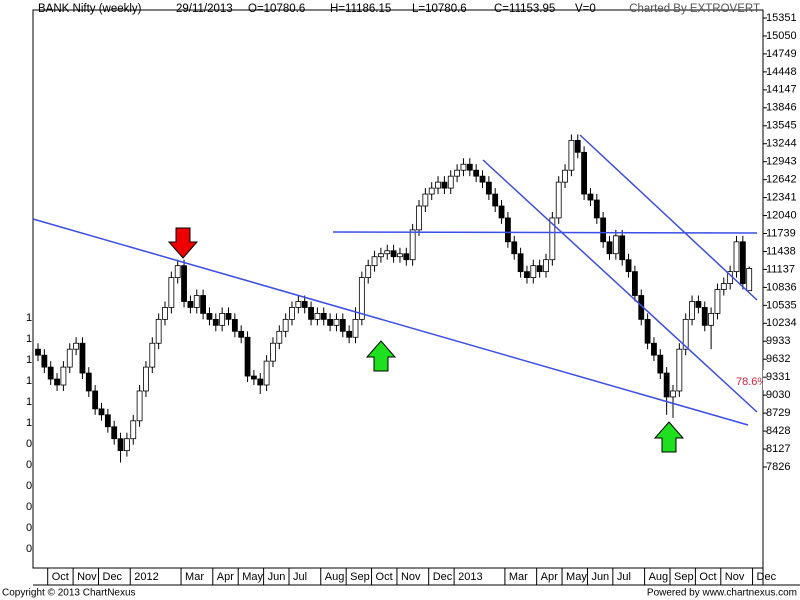 This screenshot has width=800, height=600. What do you see at coordinates (781, 323) in the screenshot?
I see `y-tick-label: 10234` at bounding box center [781, 323].